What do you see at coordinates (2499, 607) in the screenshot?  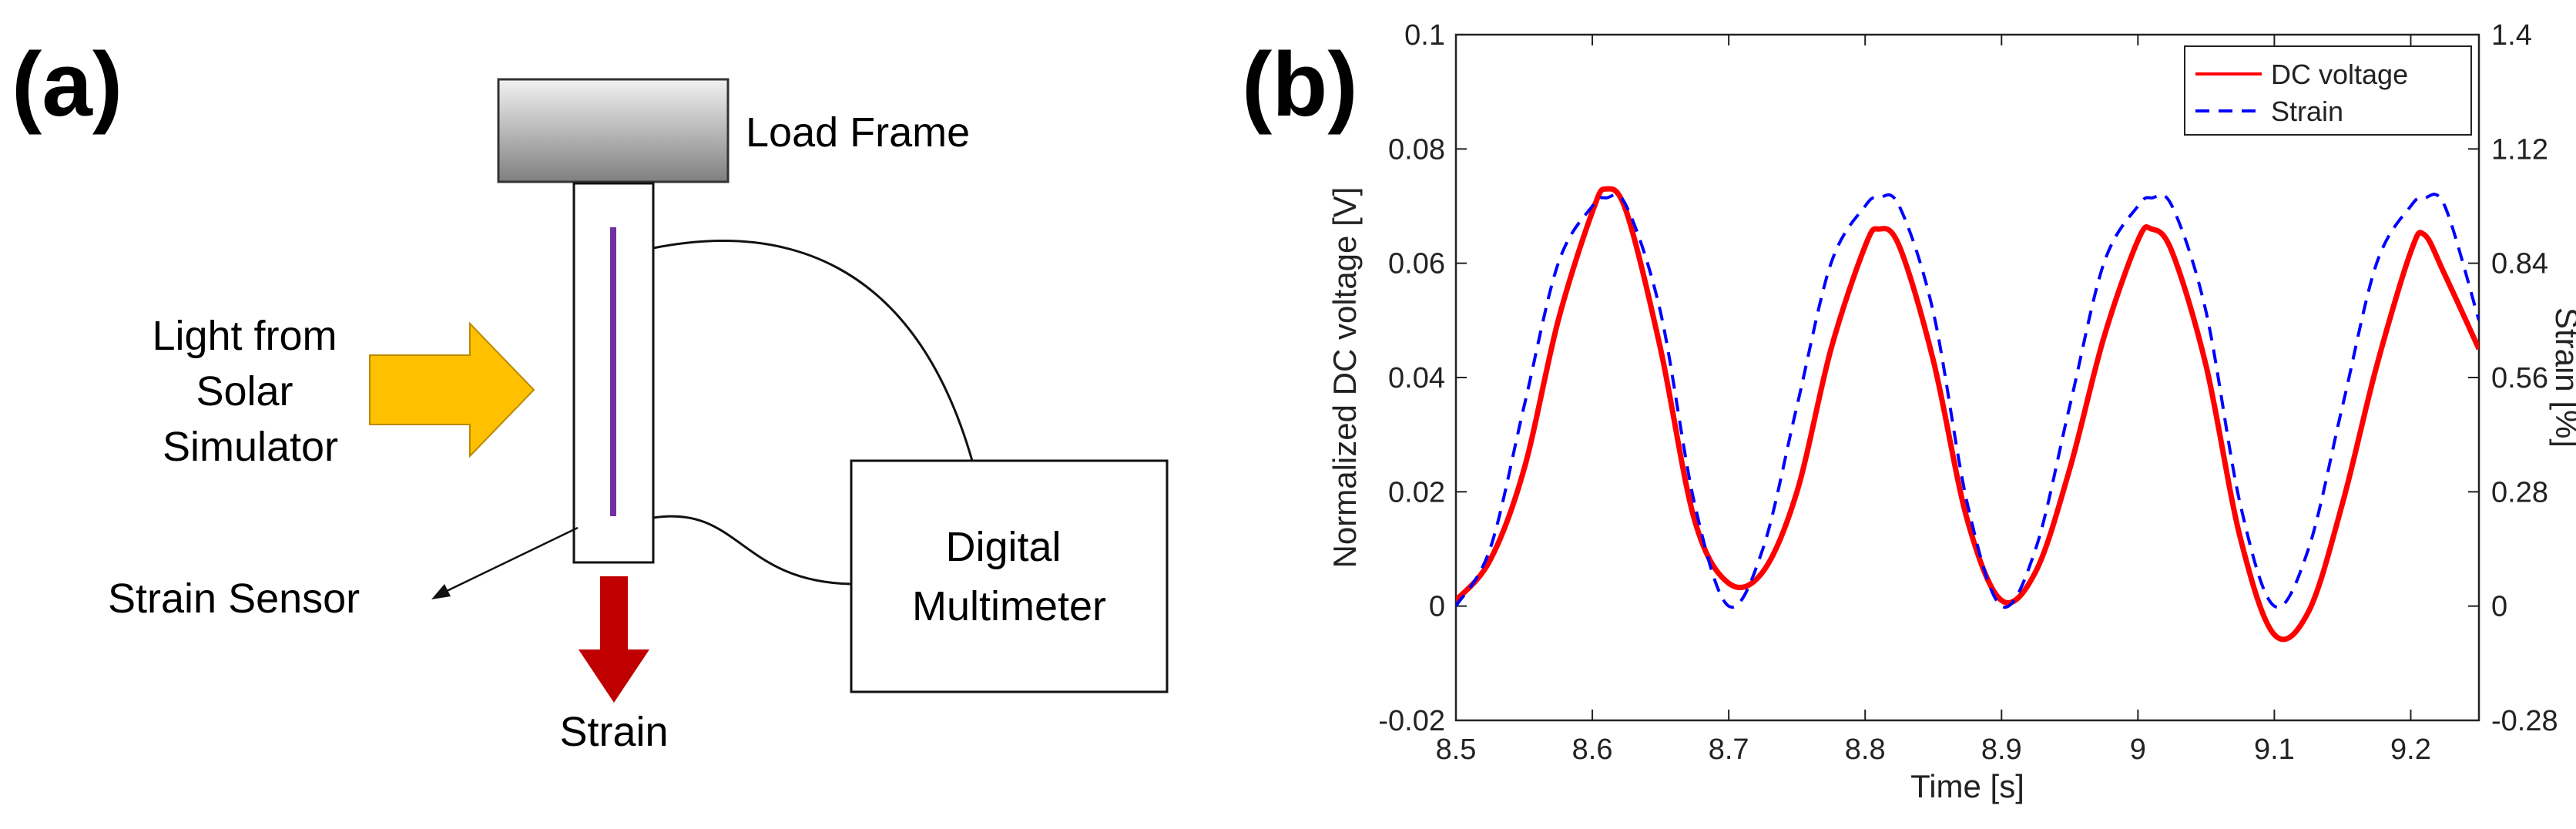 I see `y2-tick-label: 0` at bounding box center [2499, 607].